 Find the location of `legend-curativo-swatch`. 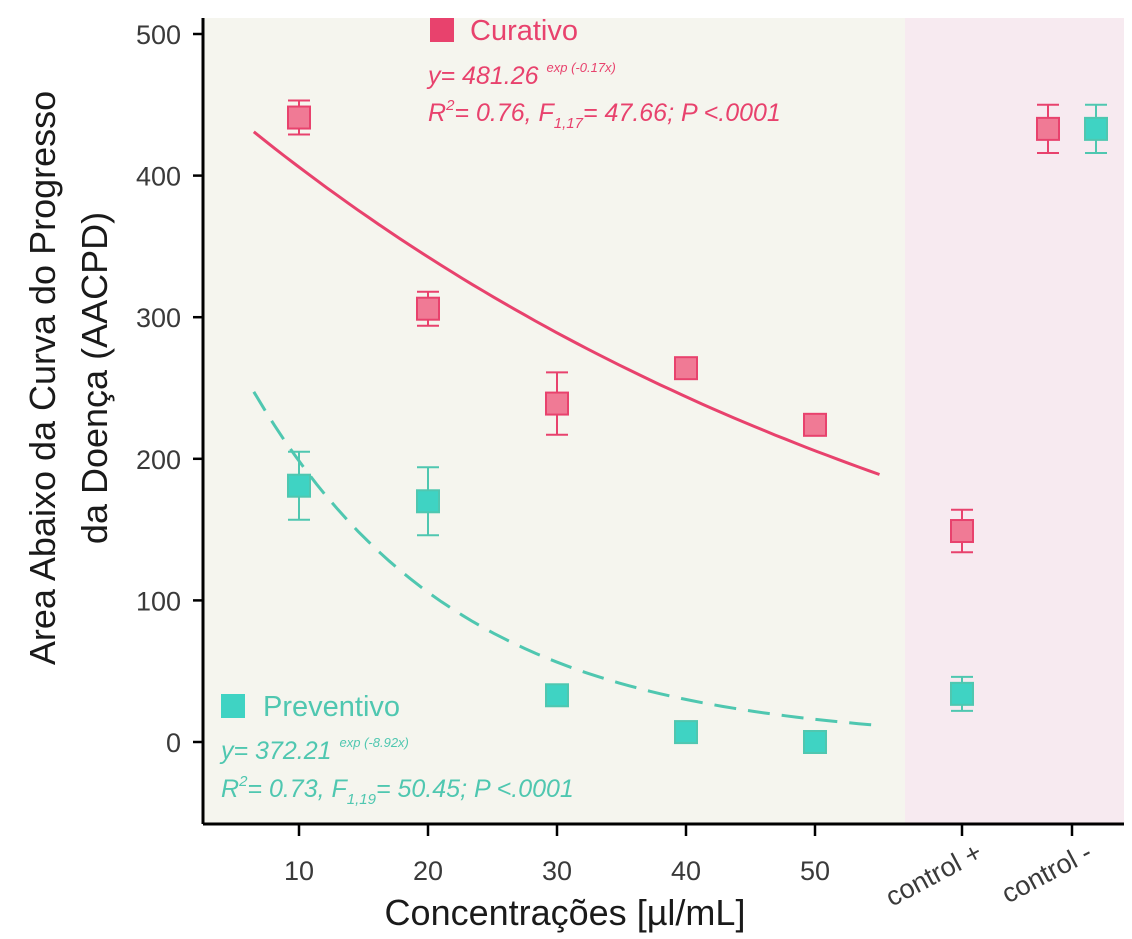

legend-curativo-swatch is located at coordinates (442, 30).